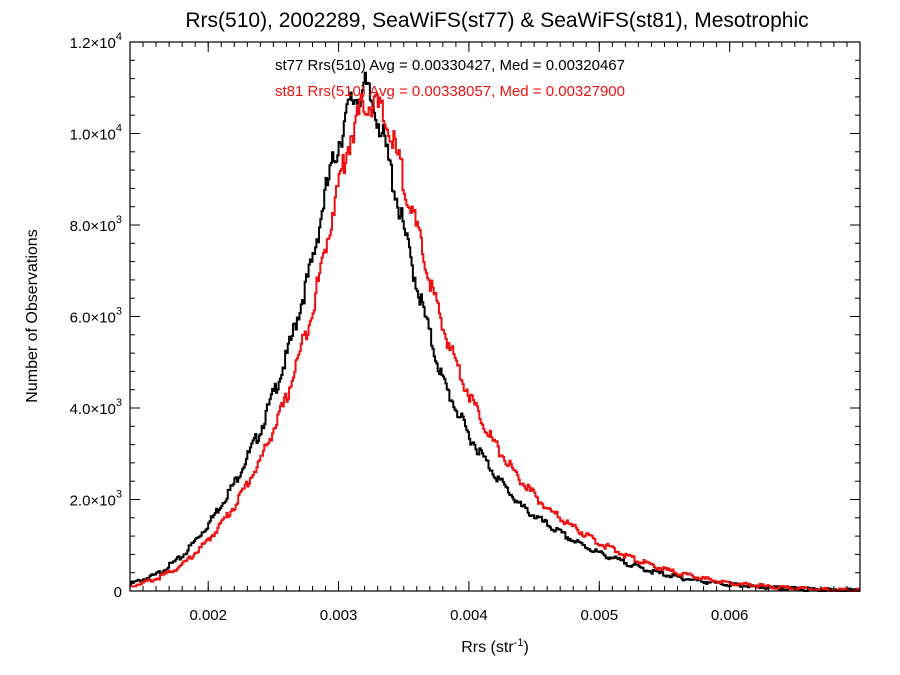  Describe the element at coordinates (487, 647) in the screenshot. I see `x-axis-label-base: Rrs (str` at that location.